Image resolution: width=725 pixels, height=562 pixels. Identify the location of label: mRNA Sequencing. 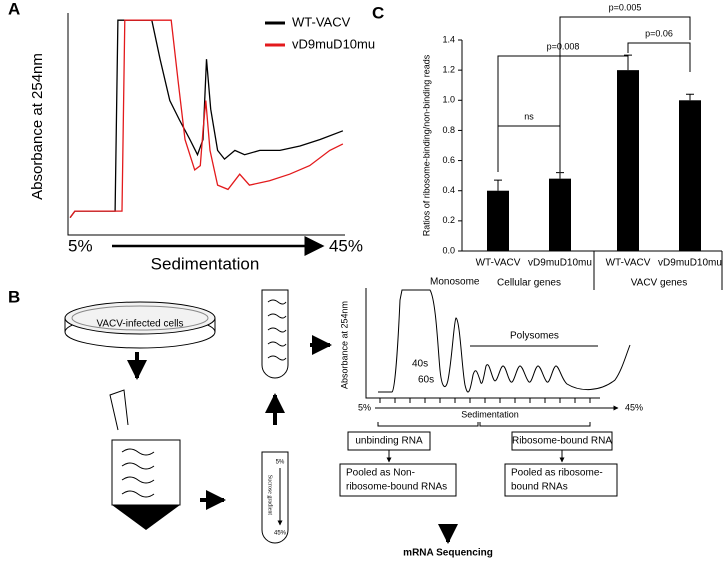
(448, 553).